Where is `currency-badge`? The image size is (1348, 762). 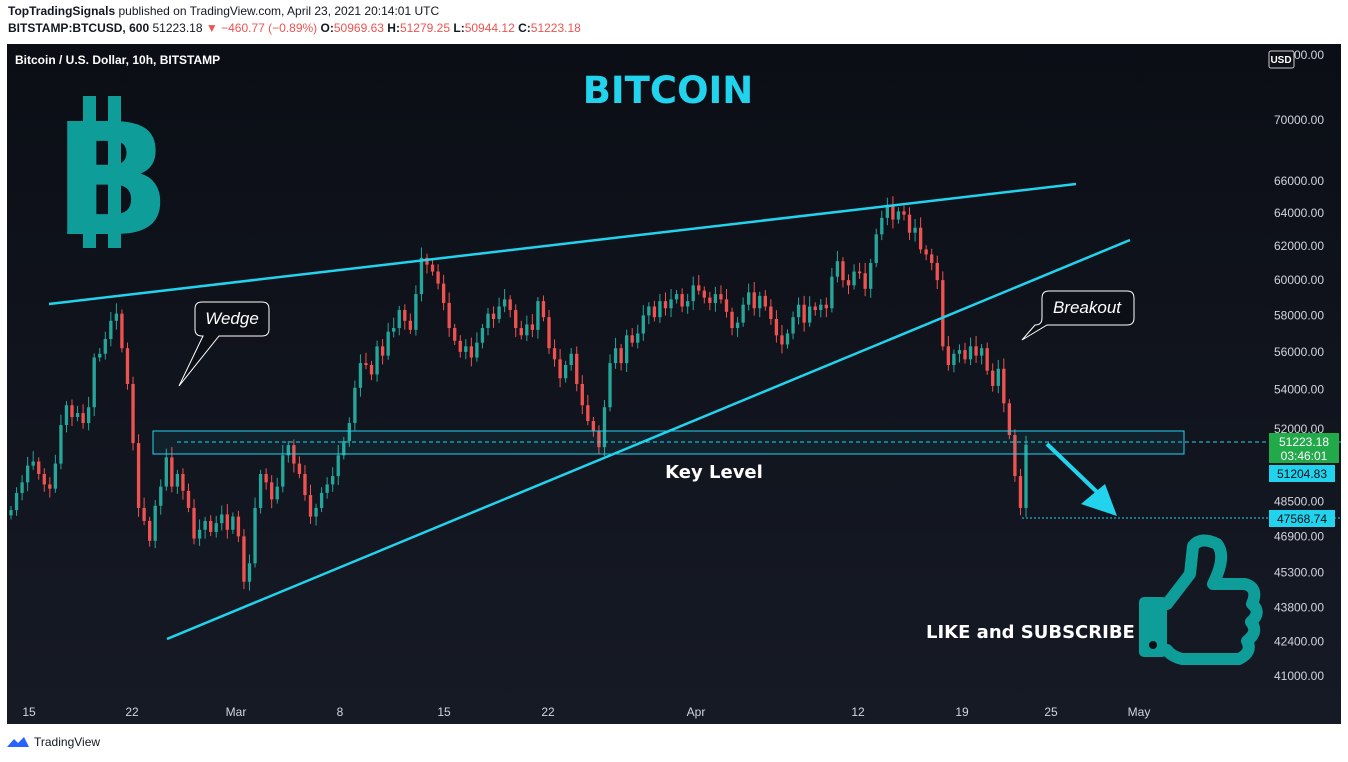
currency-badge is located at coordinates (1281, 59).